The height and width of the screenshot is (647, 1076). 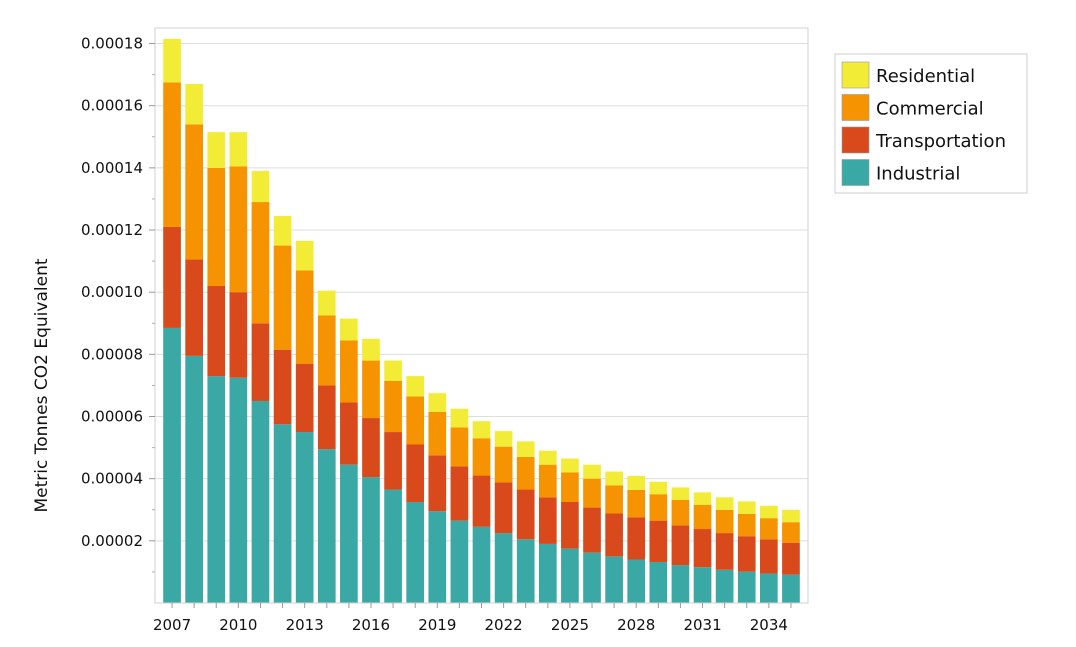 What do you see at coordinates (724, 551) in the screenshot?
I see `bar-segment-transportation-2032` at bounding box center [724, 551].